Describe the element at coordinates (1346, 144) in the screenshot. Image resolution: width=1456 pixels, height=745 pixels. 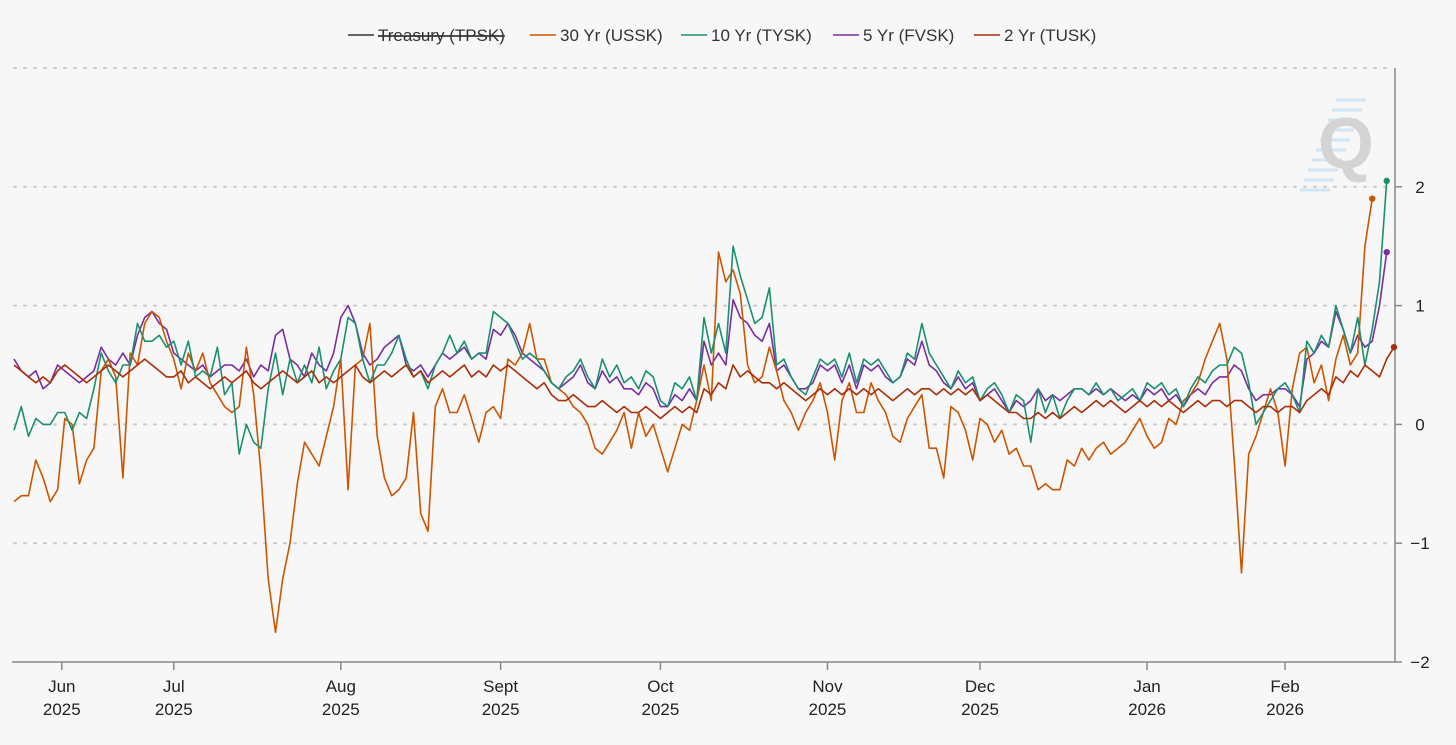
I see `watermark-letter: Q` at that location.